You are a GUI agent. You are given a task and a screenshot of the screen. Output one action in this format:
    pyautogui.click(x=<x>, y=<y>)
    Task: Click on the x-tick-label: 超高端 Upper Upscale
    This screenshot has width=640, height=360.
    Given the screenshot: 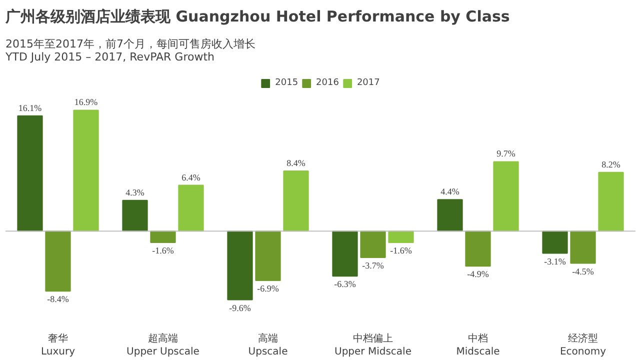 What is the action you would take?
    pyautogui.click(x=163, y=345)
    